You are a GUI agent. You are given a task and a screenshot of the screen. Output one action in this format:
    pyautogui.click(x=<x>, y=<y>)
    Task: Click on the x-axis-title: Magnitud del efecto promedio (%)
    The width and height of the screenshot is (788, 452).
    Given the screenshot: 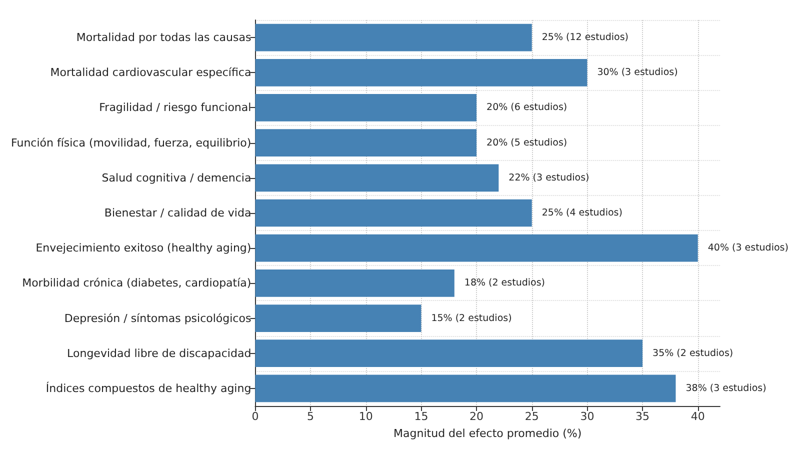 What is the action you would take?
    pyautogui.click(x=488, y=433)
    